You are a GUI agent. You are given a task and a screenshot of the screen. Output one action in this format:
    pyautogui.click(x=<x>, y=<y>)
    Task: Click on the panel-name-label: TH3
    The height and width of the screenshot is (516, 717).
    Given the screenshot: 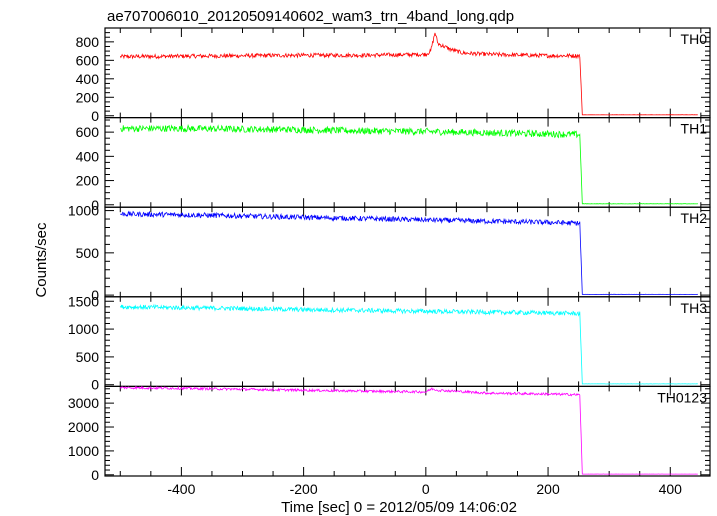 What is the action you would take?
    pyautogui.click(x=694, y=308)
    